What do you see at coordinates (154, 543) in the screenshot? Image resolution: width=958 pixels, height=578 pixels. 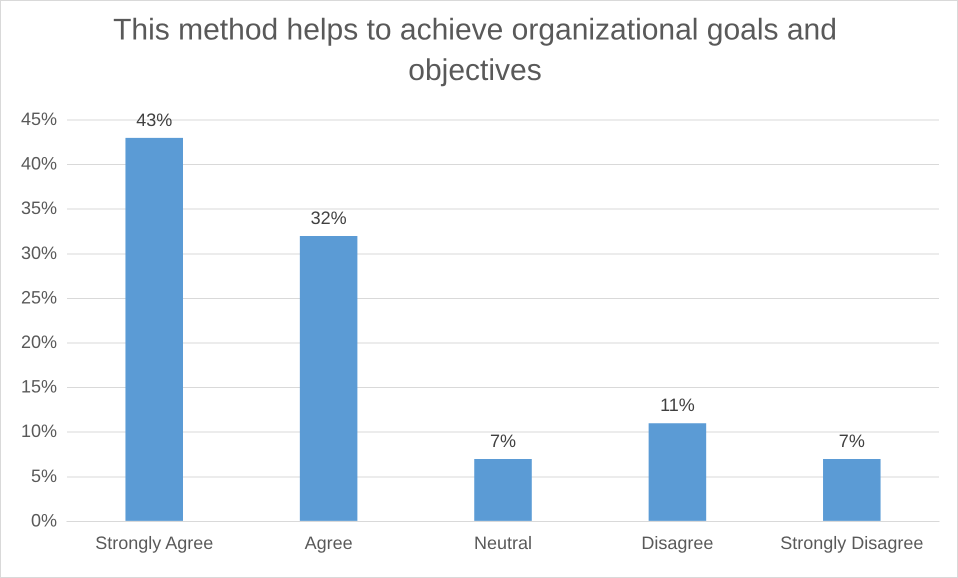 I see `x-tick-label: Strongly Agree` at bounding box center [154, 543].